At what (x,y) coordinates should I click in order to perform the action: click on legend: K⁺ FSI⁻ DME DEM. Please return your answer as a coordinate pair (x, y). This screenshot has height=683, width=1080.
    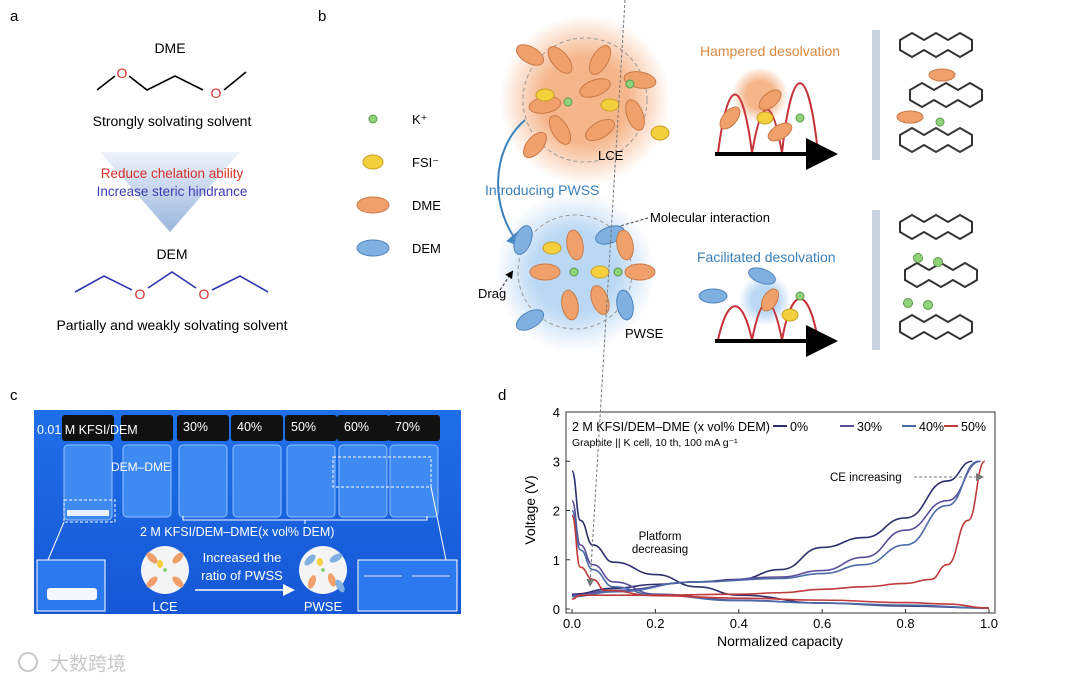
    Looking at the image, I should click on (398, 184).